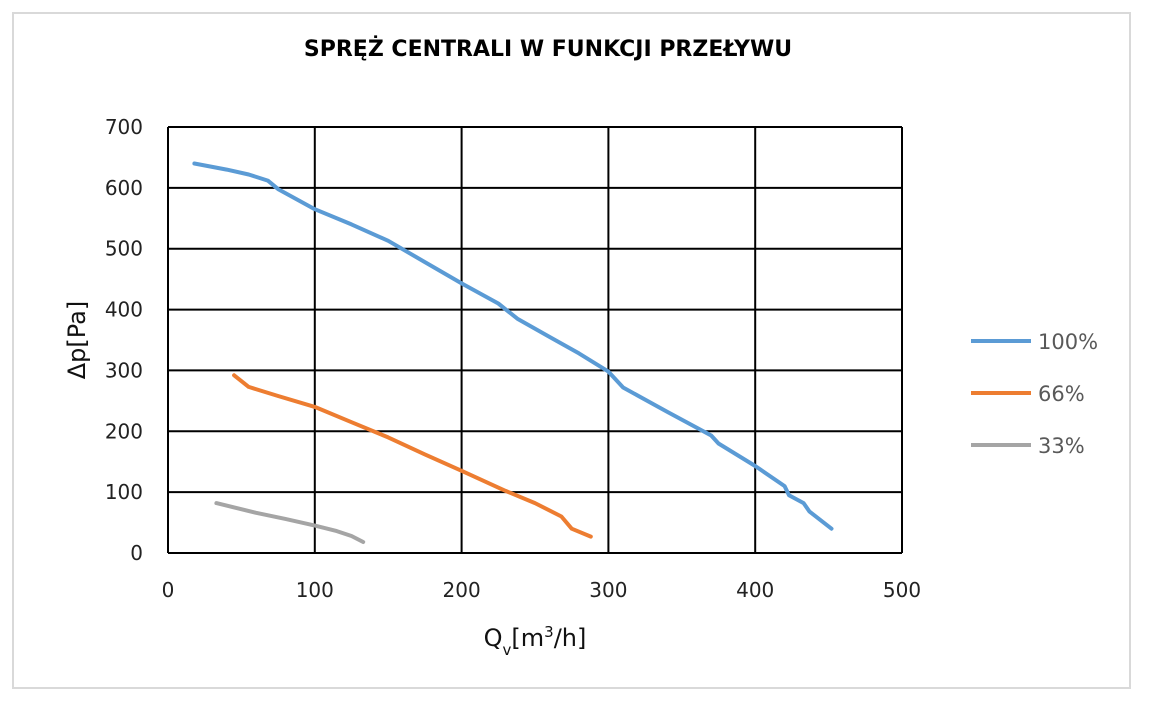 Image resolution: width=1154 pixels, height=714 pixels. Describe the element at coordinates (1061, 394) in the screenshot. I see `legend-label: 66%` at that location.